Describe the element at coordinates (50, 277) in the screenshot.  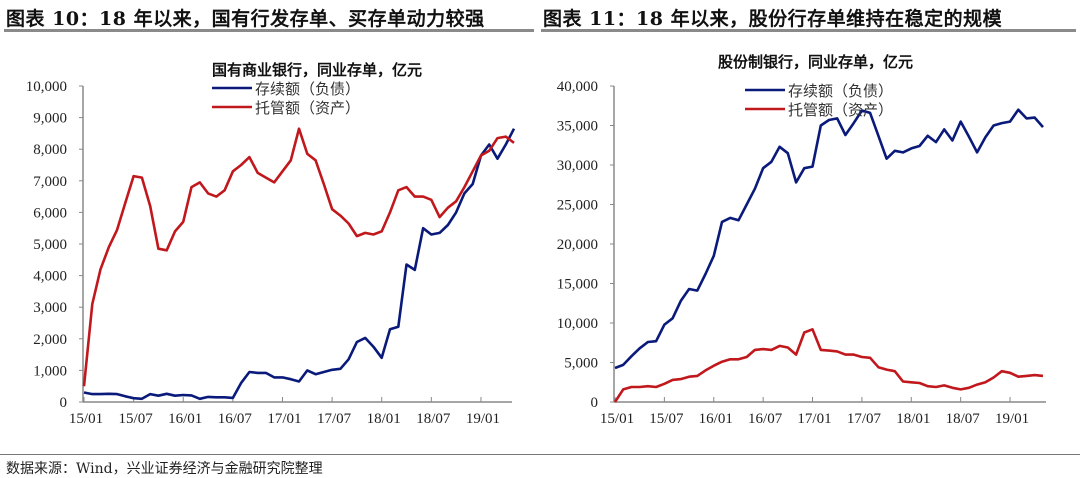
I see `y-tick-label: 4,000` at that location.